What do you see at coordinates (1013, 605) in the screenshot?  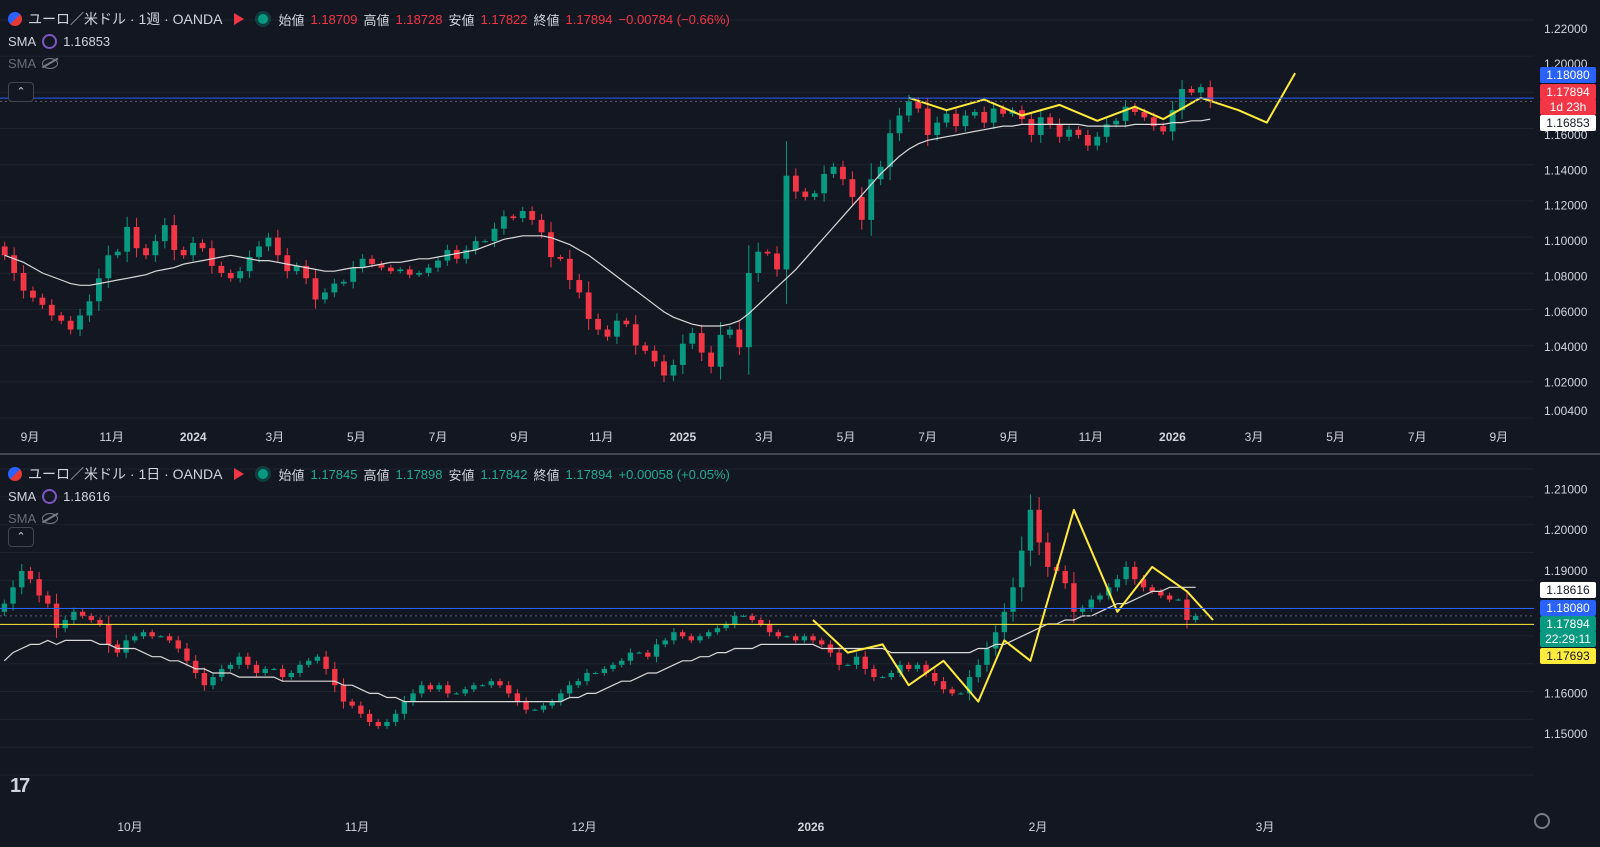 I see `daily-yellow-trend-line` at bounding box center [1013, 605].